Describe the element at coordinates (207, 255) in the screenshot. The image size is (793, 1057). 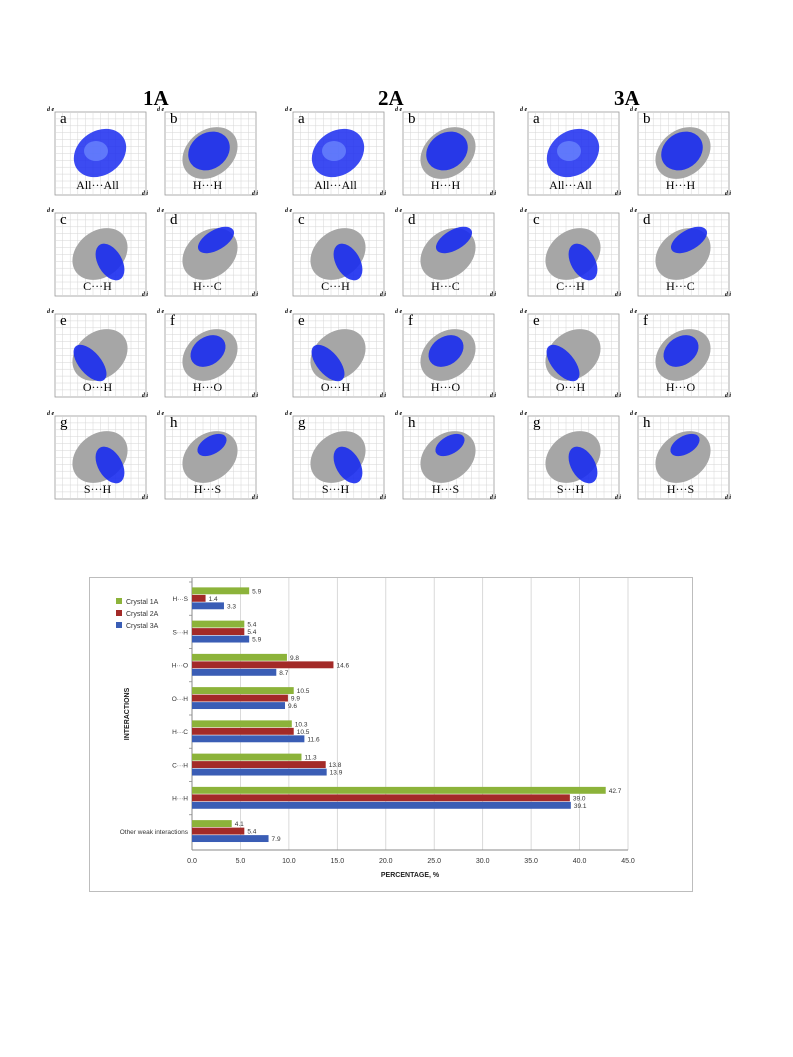
I see `fingerprint-plot-1a-d: d e d i d H···C` at that location.